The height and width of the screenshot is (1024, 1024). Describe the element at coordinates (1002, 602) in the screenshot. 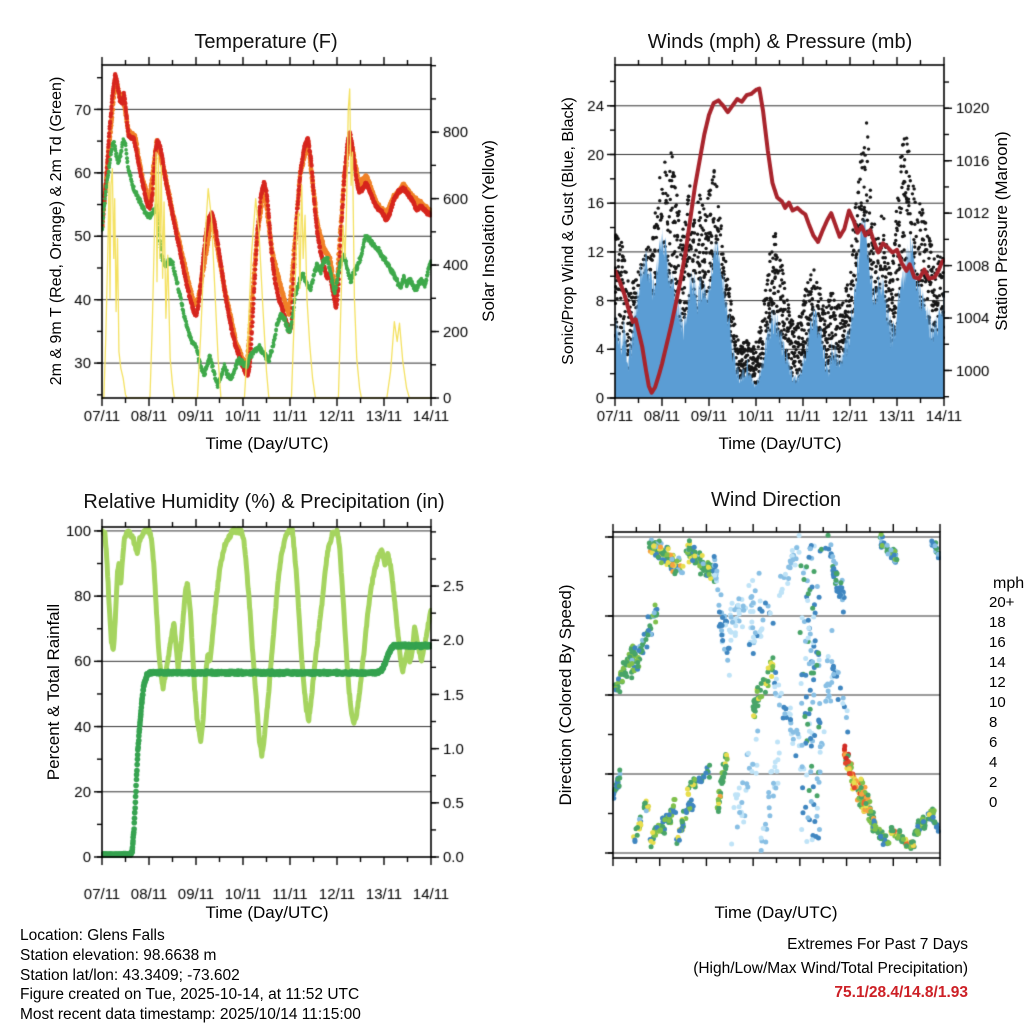

I see `colorbar-label: 20+` at that location.